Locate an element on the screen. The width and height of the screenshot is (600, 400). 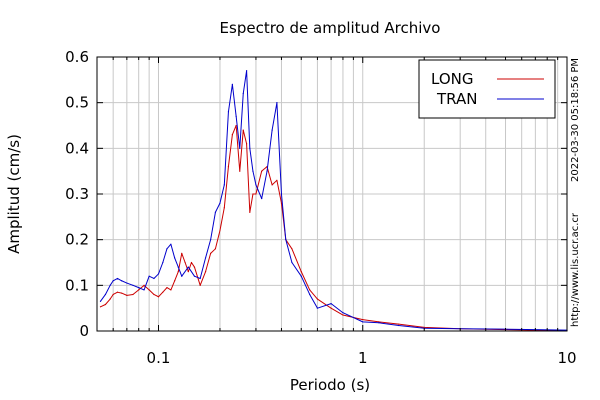
x-tick-label: 1 is located at coordinates (363, 358).